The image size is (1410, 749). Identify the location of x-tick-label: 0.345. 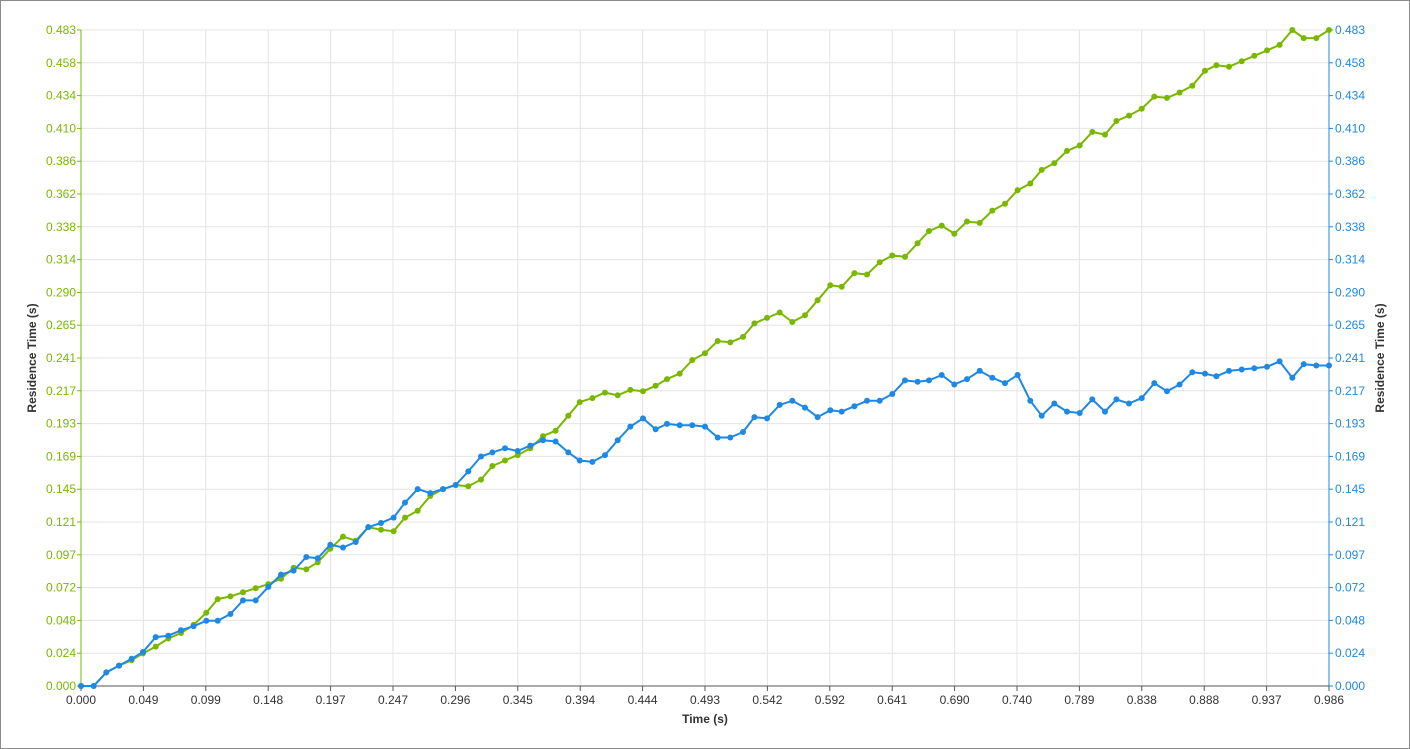
(518, 700).